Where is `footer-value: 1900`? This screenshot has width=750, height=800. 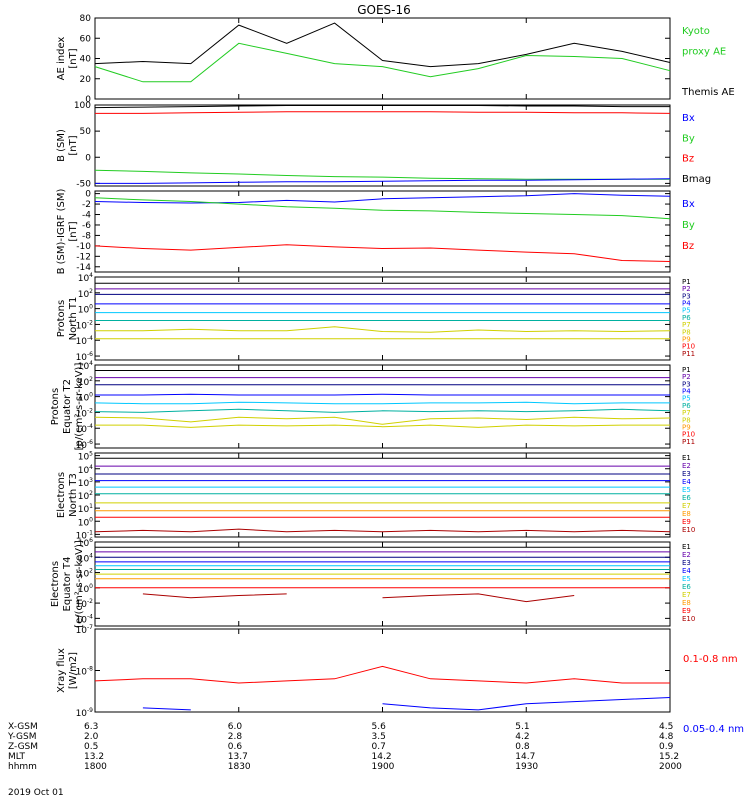 footer-value: 1900 is located at coordinates (383, 767).